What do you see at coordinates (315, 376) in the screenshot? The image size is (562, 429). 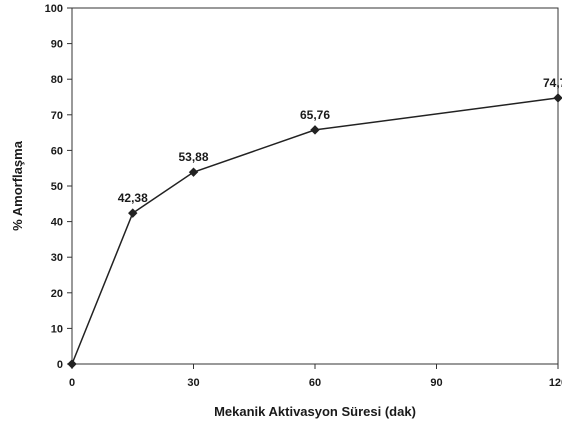 I see `x-axis: 0 30 60 90 120` at bounding box center [315, 376].